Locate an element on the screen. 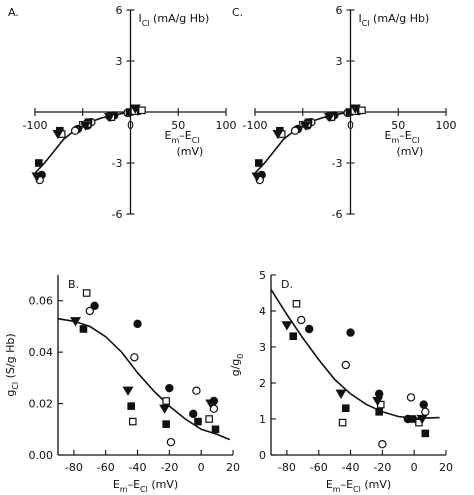 The height and width of the screenshot is (495, 474). y-axis-label: g/g0 is located at coordinates (237, 365).